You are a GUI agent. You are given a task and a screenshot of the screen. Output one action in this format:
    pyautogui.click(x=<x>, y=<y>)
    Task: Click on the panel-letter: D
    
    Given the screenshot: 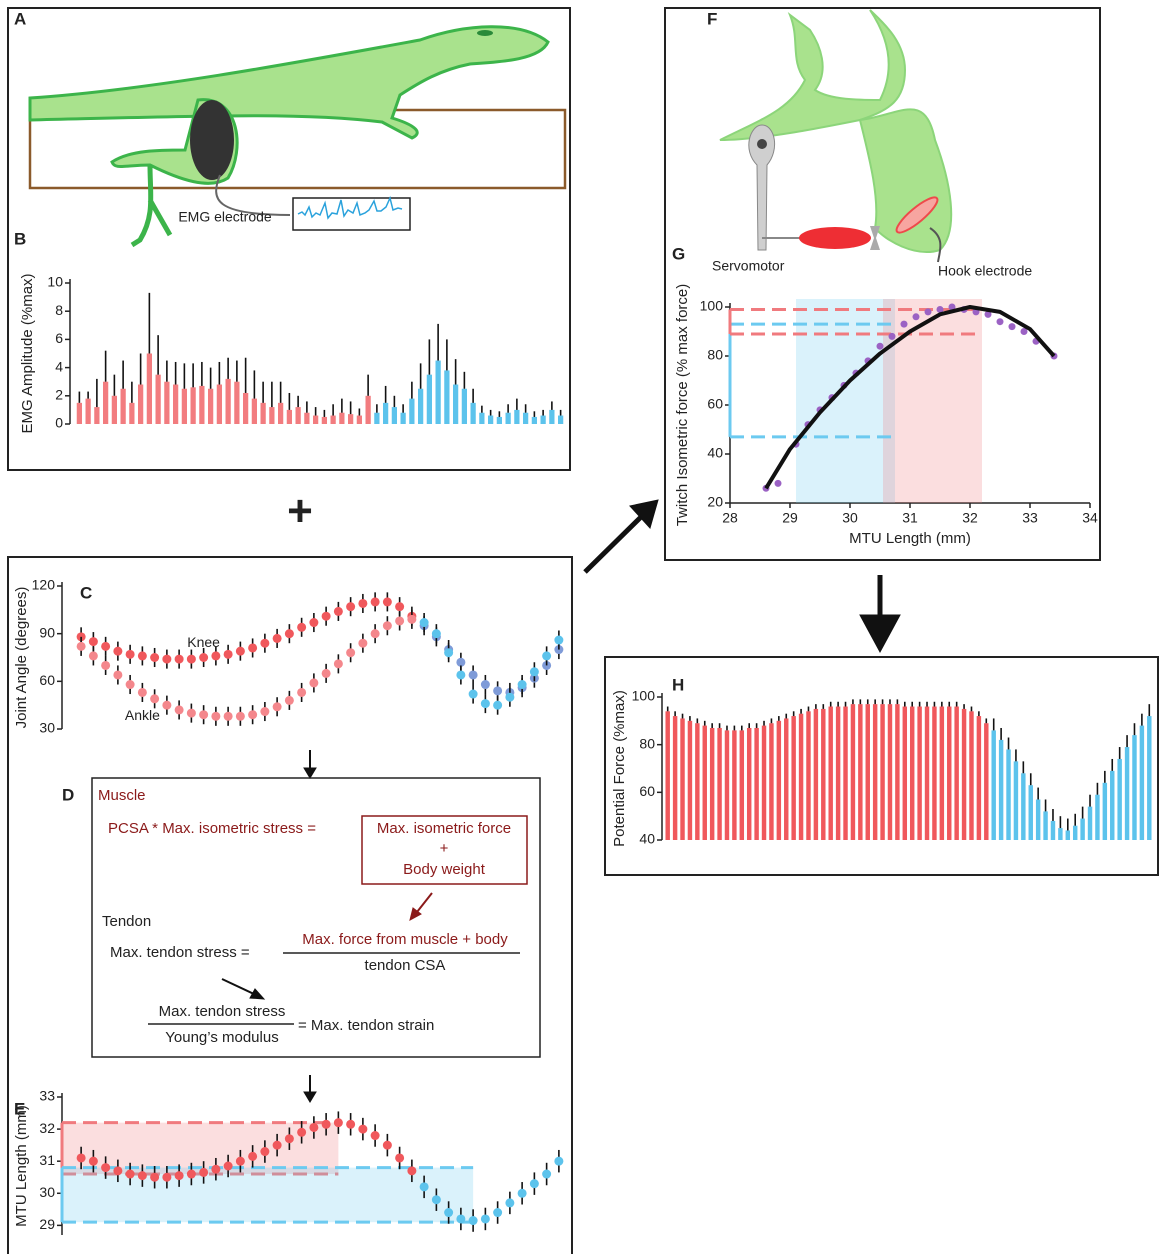 What is the action you would take?
    pyautogui.click(x=68, y=794)
    